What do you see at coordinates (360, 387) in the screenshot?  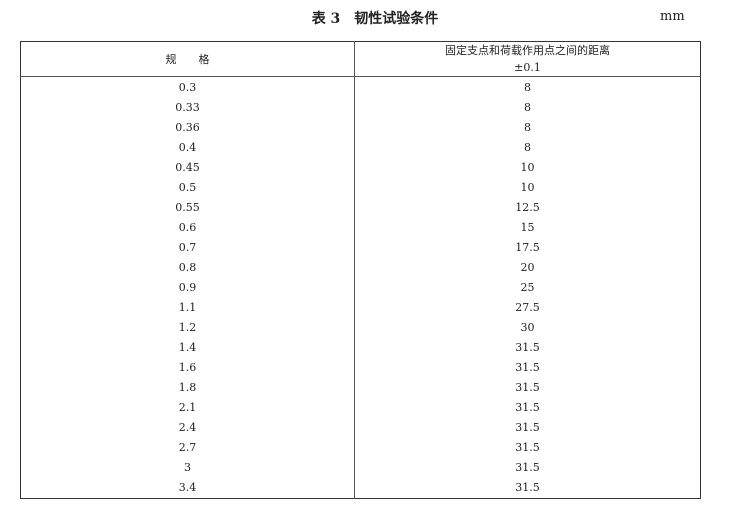 I see `table-row: 1.8 31.5` at bounding box center [360, 387].